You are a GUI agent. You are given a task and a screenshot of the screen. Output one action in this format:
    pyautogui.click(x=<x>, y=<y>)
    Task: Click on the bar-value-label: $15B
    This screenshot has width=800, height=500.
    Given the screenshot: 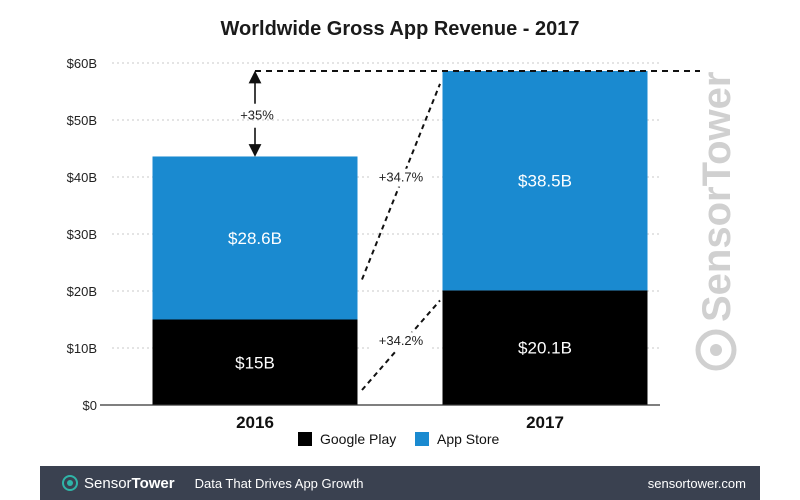 What is the action you would take?
    pyautogui.click(x=255, y=362)
    